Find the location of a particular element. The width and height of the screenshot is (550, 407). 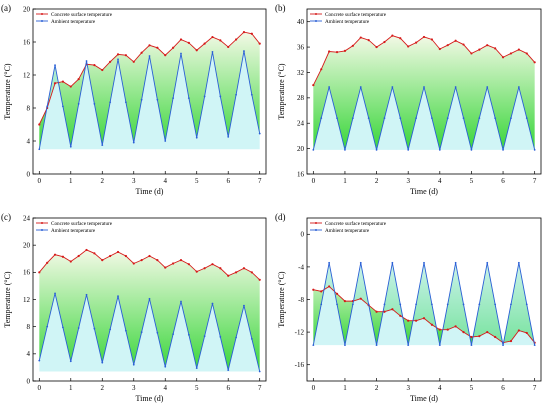

y-tick-label: 16 is located at coordinates (27, 42).